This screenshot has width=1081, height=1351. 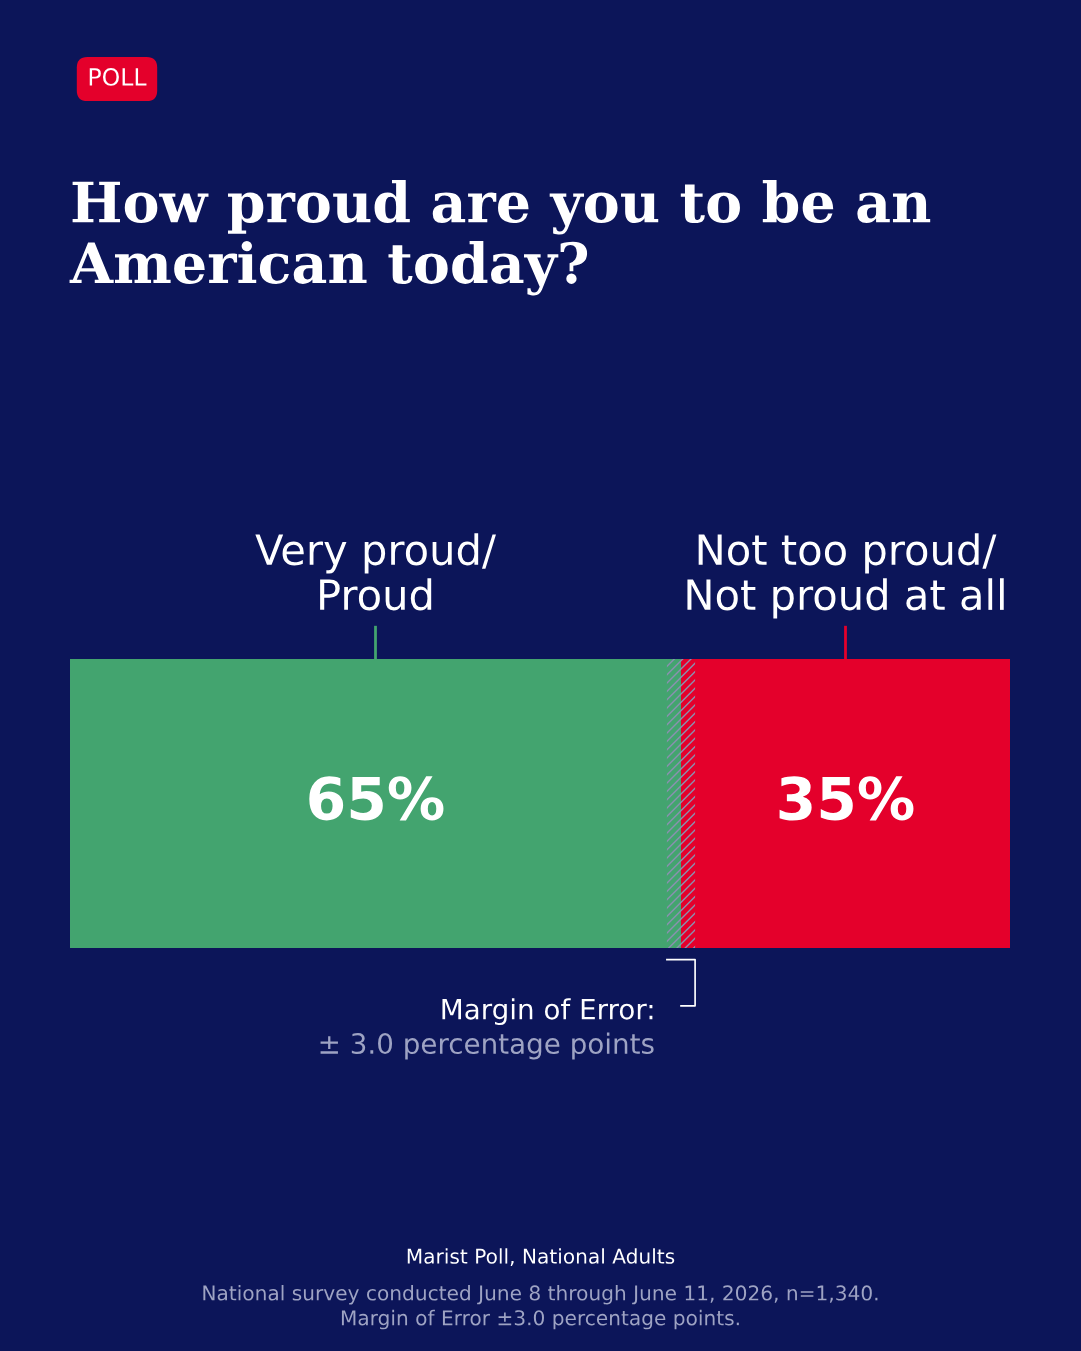 What do you see at coordinates (845, 576) in the screenshot?
I see `series-label: Not too proud/ Not proud at all` at bounding box center [845, 576].